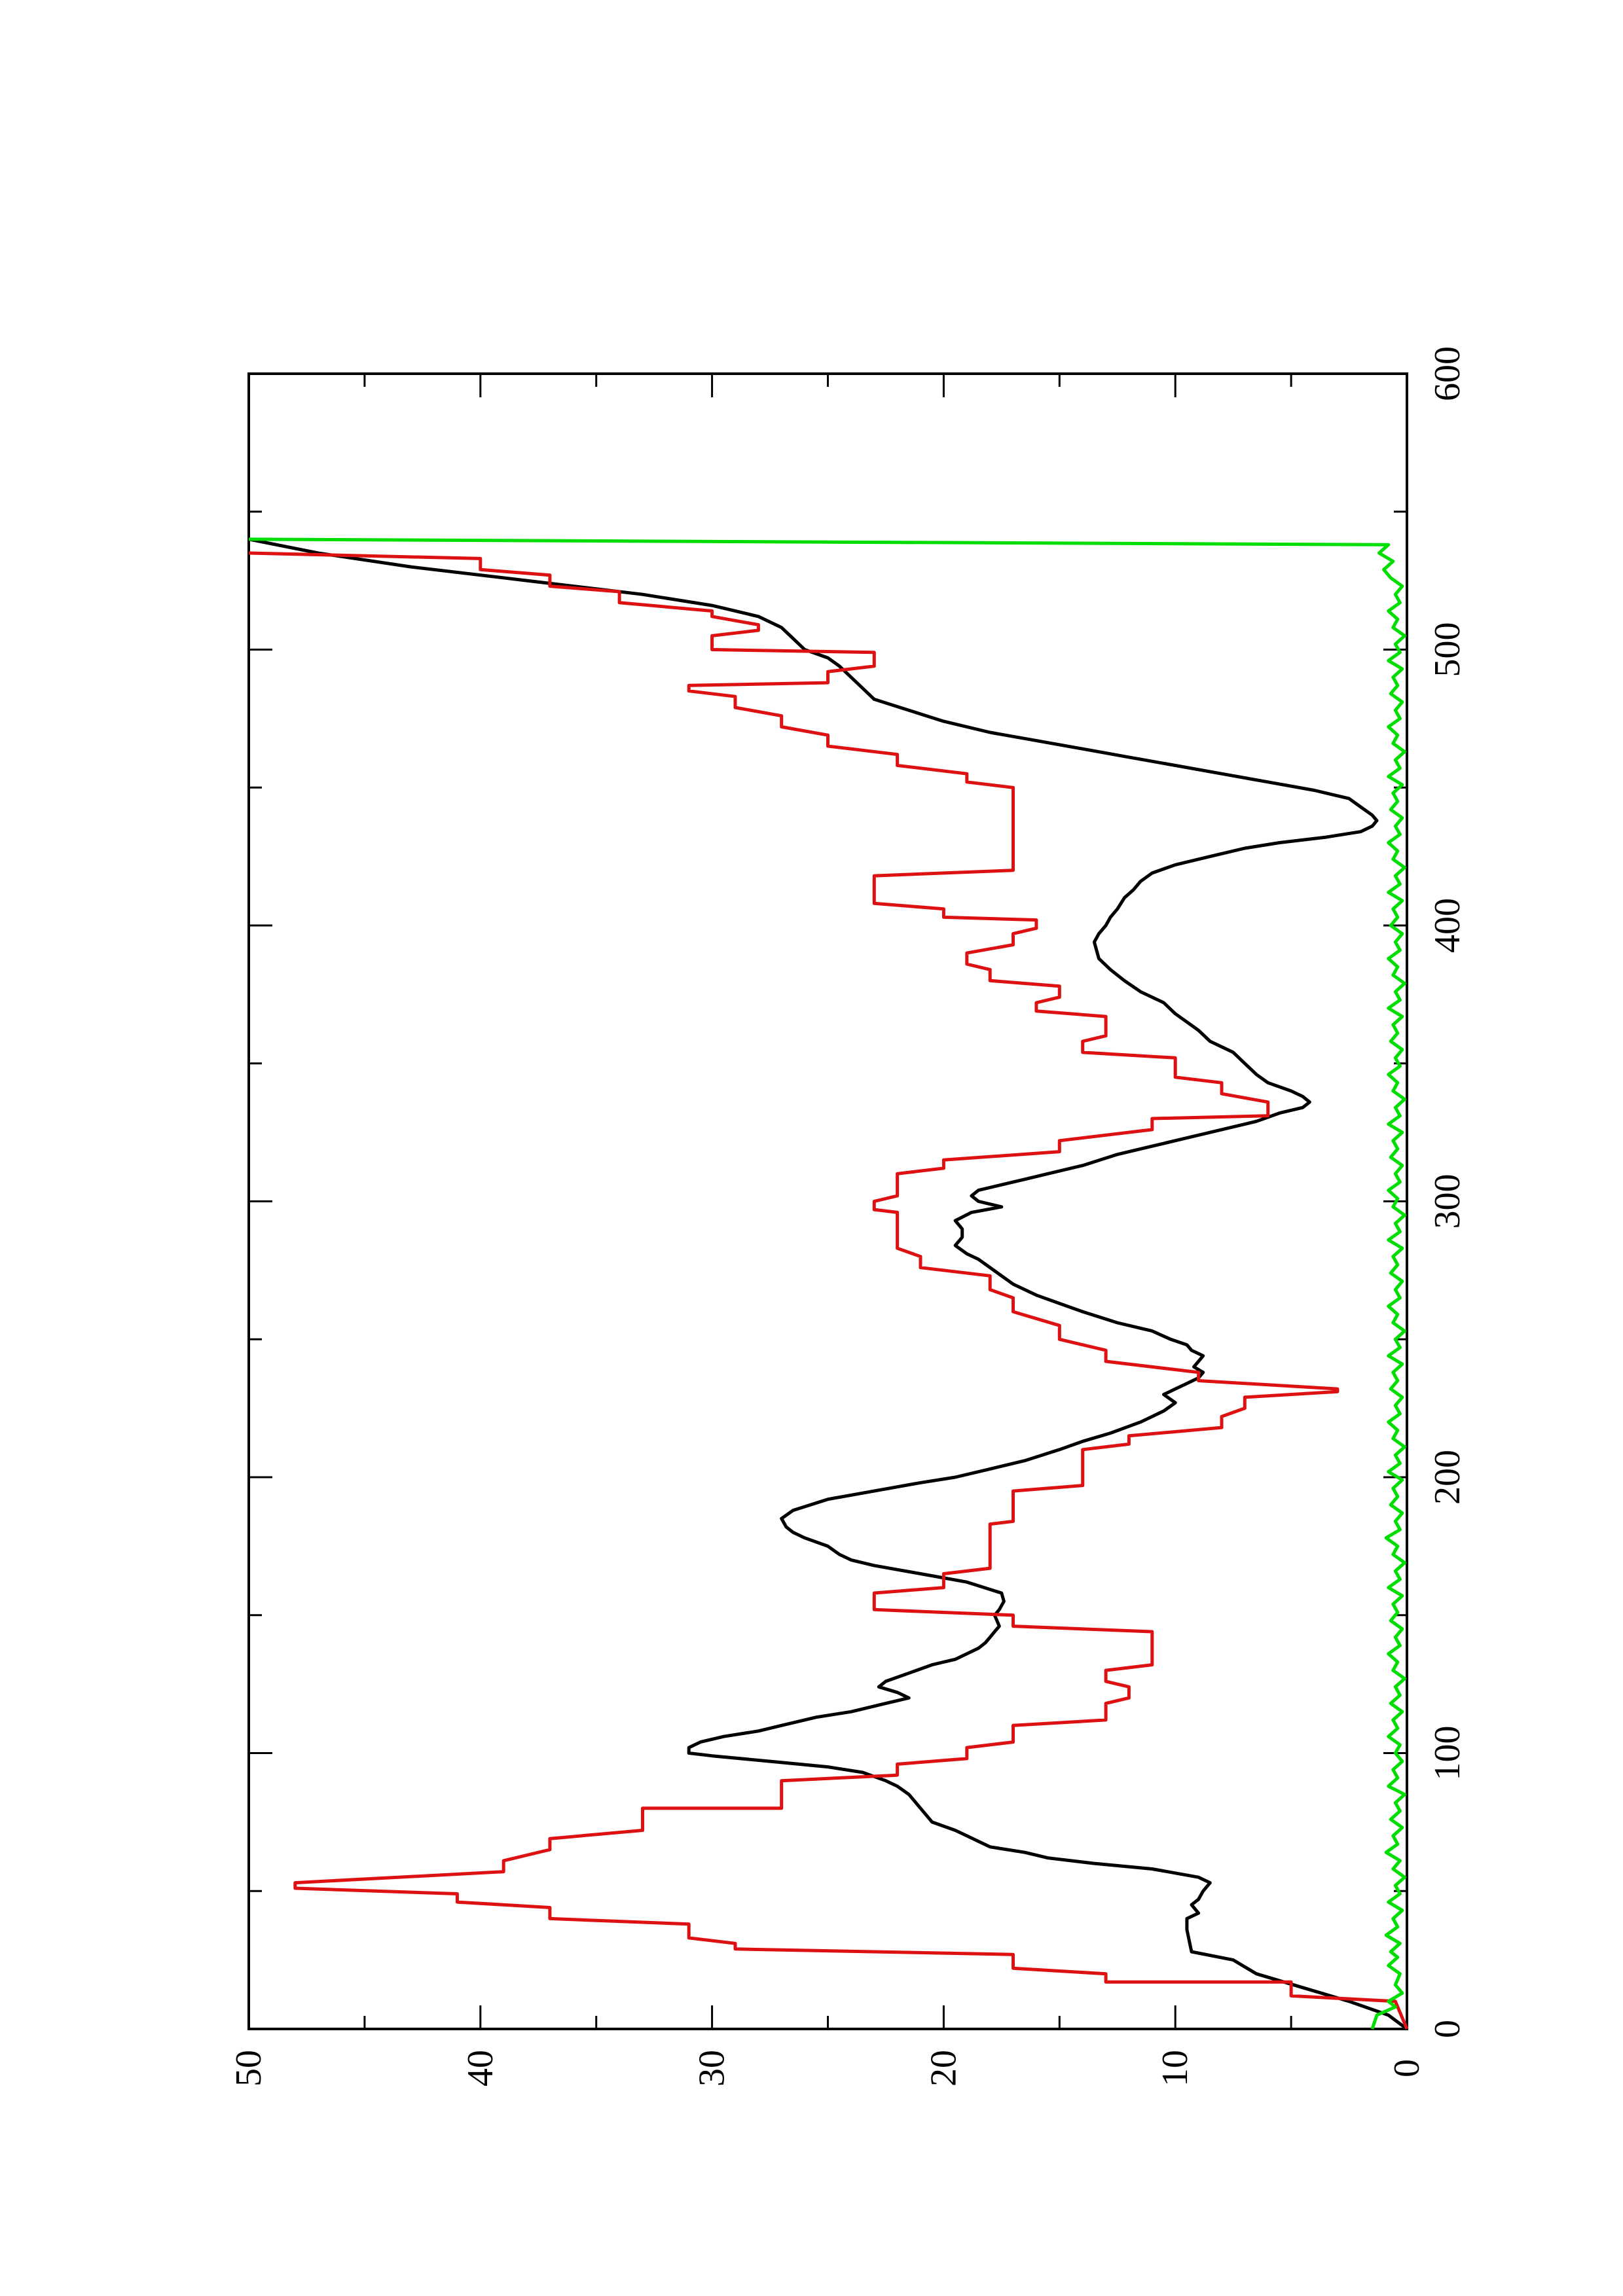 This screenshot has height=2296, width=1623. Describe the element at coordinates (1407, 2068) in the screenshot. I see `y-tick-label: 0` at that location.